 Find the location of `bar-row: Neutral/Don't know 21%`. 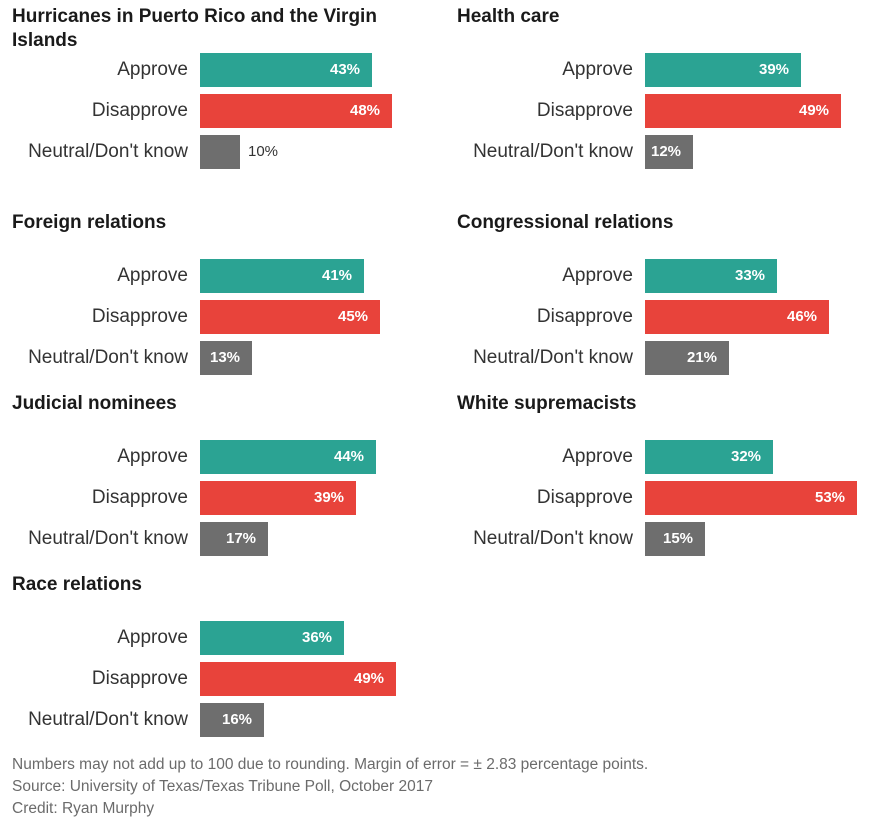

bar-row: Neutral/Don't know 21% is located at coordinates (662, 358).